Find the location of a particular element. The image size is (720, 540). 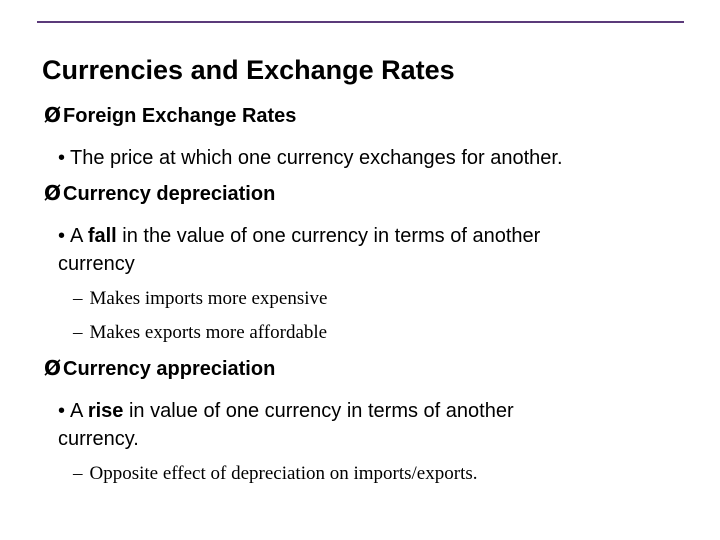

bullet-text-emphasis: rise is located at coordinates (105, 411).